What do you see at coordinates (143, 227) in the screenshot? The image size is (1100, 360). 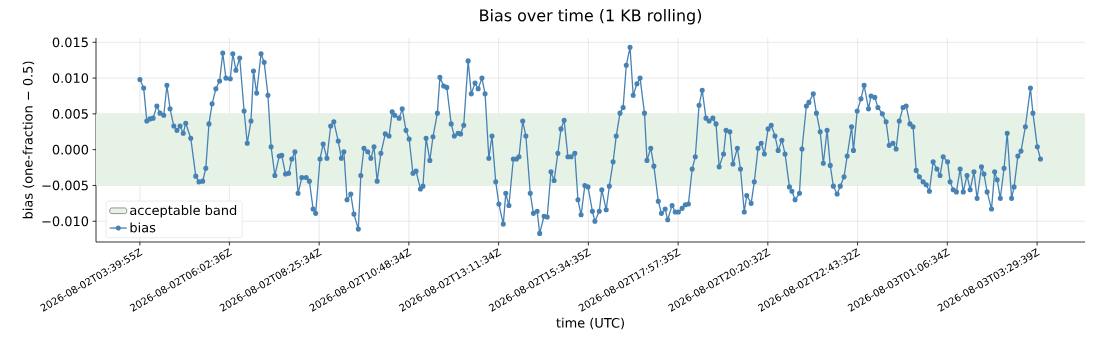 I see `legend-label: bias` at bounding box center [143, 227].